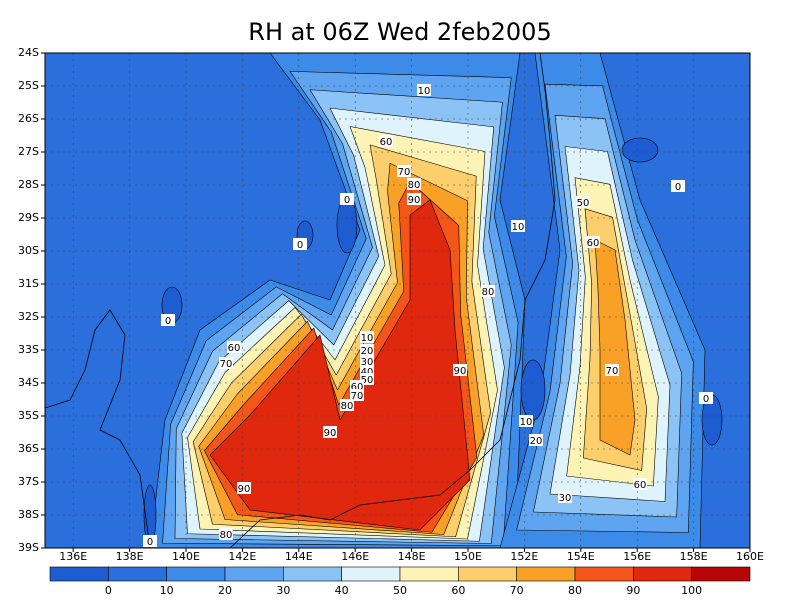  What do you see at coordinates (412, 556) in the screenshot?
I see `x-tick-label: 148E` at bounding box center [412, 556].